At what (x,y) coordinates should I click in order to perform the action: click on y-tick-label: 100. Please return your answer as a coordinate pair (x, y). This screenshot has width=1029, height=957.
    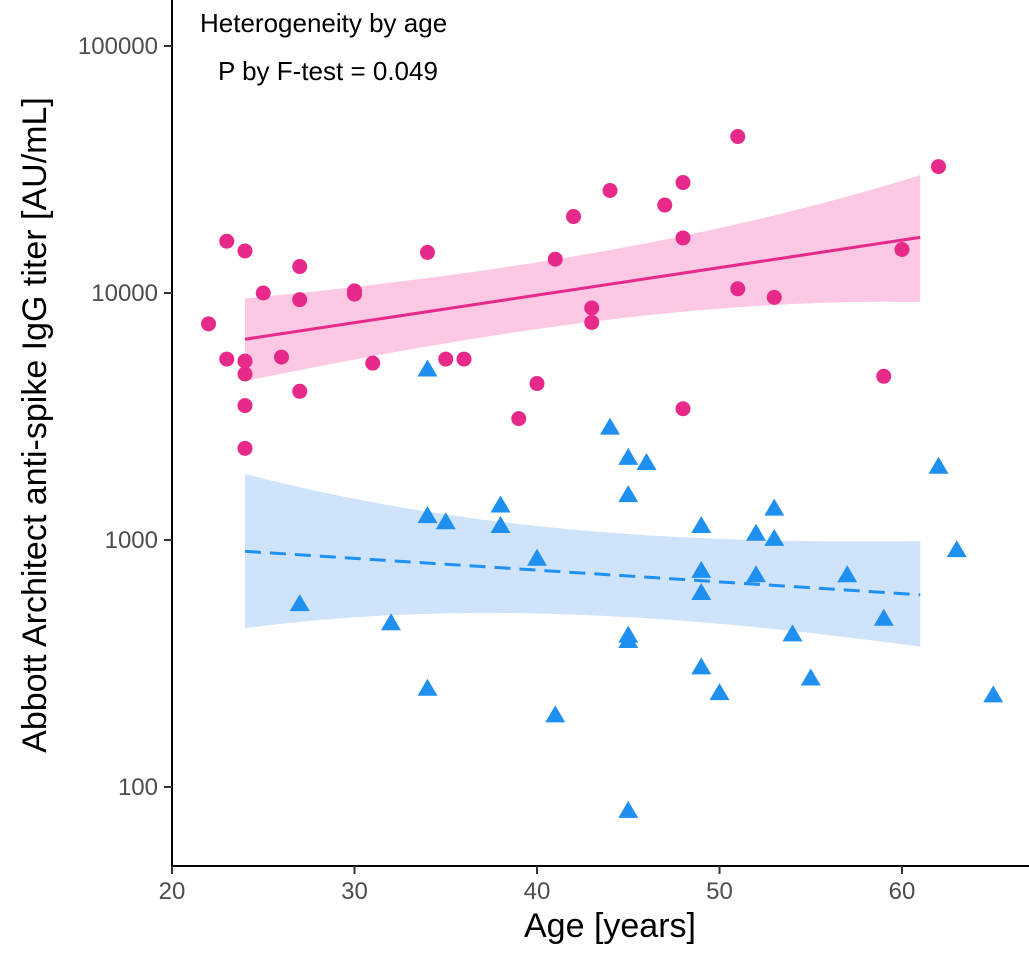
    Looking at the image, I should click on (138, 787).